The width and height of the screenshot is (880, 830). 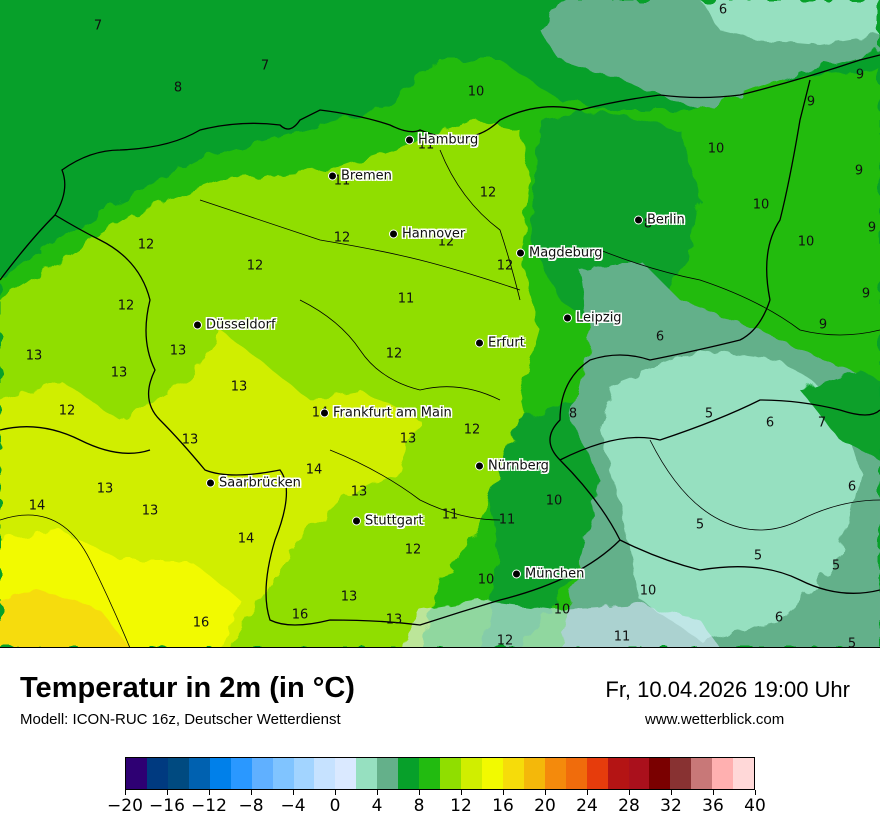 What do you see at coordinates (545, 806) in the screenshot?
I see `colorbar-tick-label: 20` at bounding box center [545, 806].